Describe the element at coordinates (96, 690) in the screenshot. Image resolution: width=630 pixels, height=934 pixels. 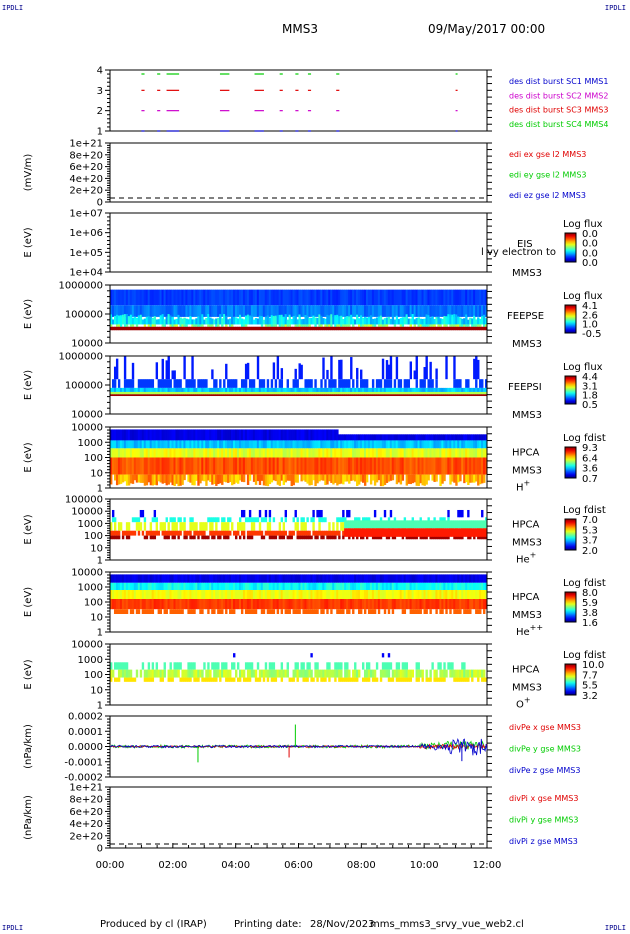
I see `y-tick-label-hpca_o: 10` at that location.